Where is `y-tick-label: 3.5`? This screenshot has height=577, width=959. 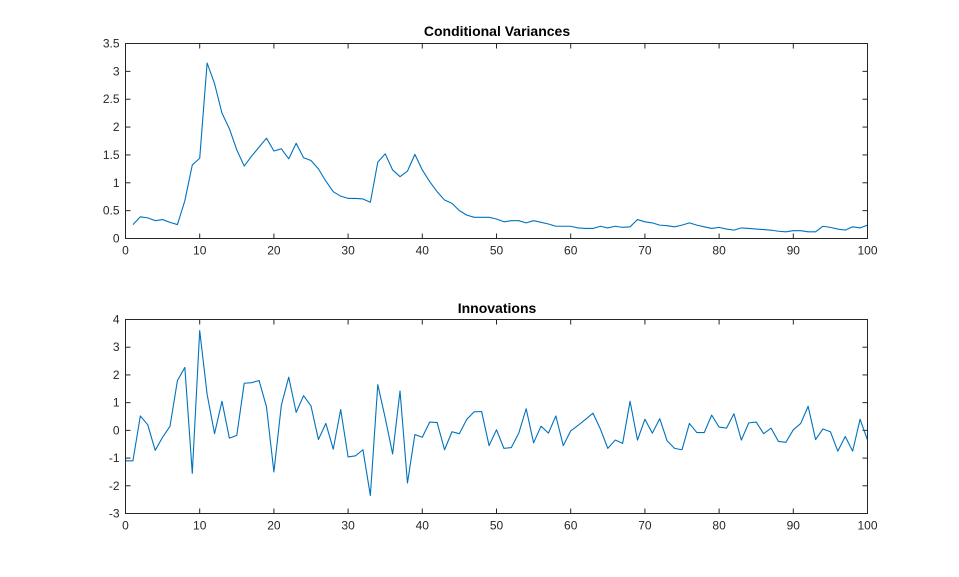 y-tick-label: 3.5 is located at coordinates (111, 44).